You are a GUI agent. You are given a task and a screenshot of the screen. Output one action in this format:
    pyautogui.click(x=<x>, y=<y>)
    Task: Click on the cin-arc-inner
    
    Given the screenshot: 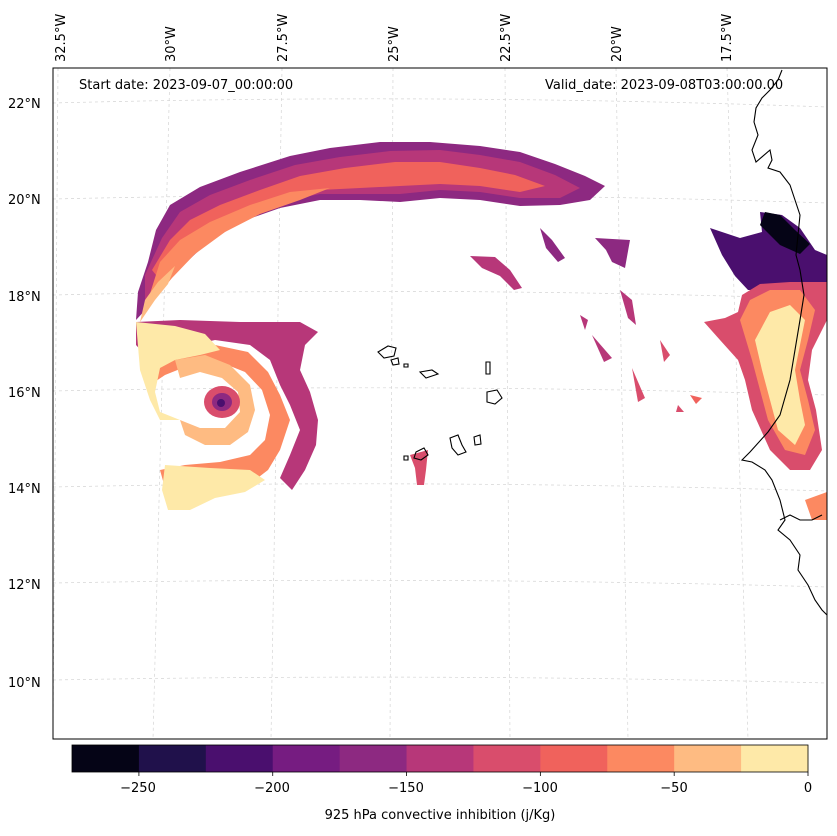 What is the action you would take?
    pyautogui.click(x=348, y=221)
    